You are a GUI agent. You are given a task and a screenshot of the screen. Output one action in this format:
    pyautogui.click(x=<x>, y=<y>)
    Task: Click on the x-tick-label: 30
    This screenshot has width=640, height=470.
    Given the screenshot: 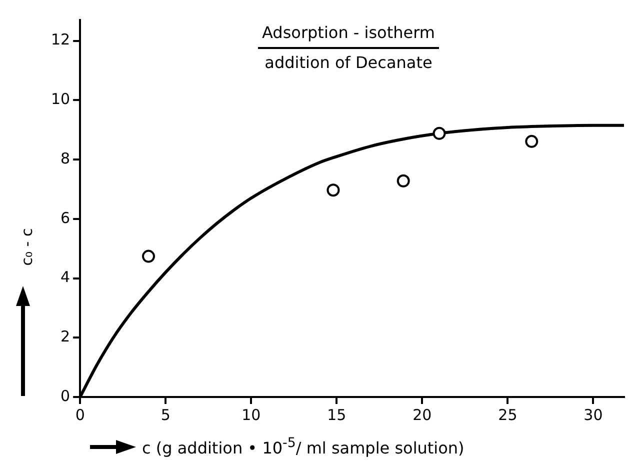 What is the action you would take?
    pyautogui.click(x=593, y=415)
    